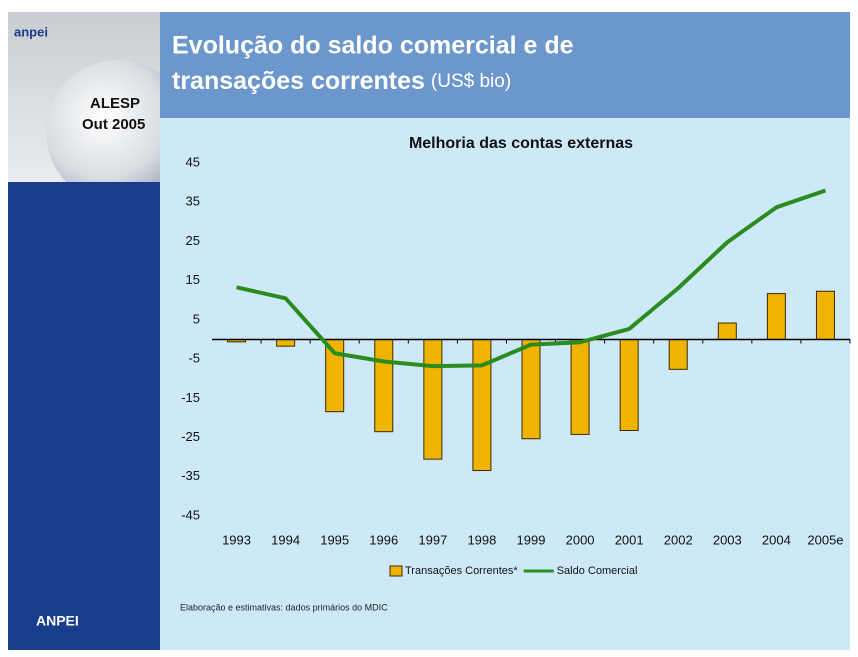  Describe the element at coordinates (285, 539) in the screenshot. I see `x-tick-label: 1994` at that location.